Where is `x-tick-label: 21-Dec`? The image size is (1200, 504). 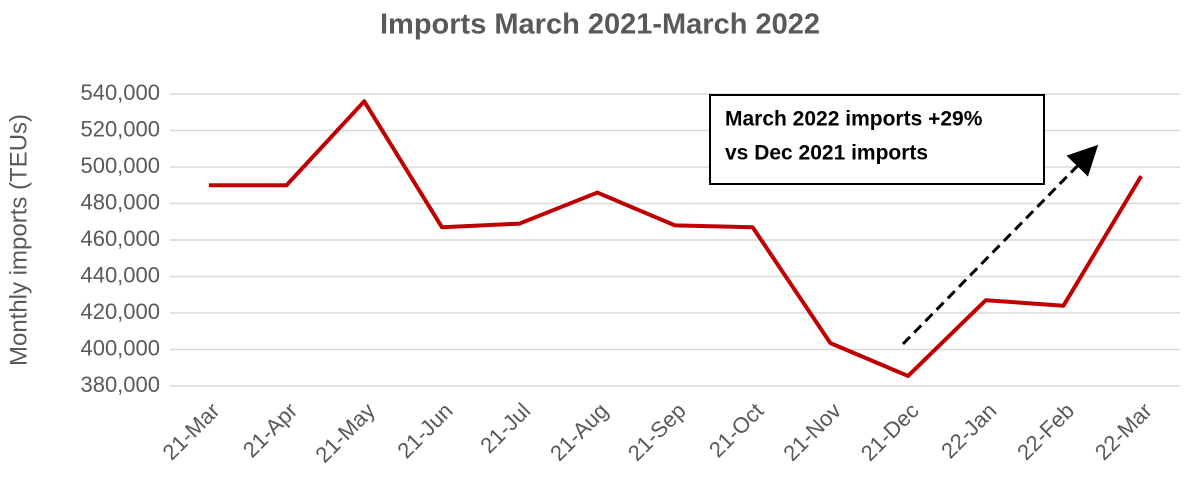
x-tick-label: 21-Dec is located at coordinates (890, 432).